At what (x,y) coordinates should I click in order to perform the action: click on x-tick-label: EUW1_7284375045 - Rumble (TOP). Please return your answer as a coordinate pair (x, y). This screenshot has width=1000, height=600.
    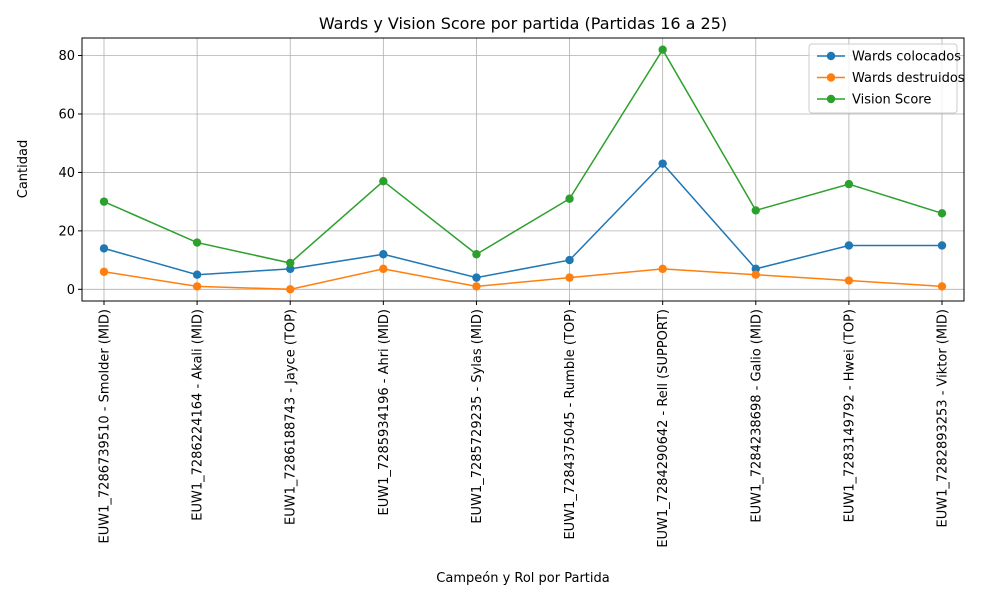
    Looking at the image, I should click on (570, 424).